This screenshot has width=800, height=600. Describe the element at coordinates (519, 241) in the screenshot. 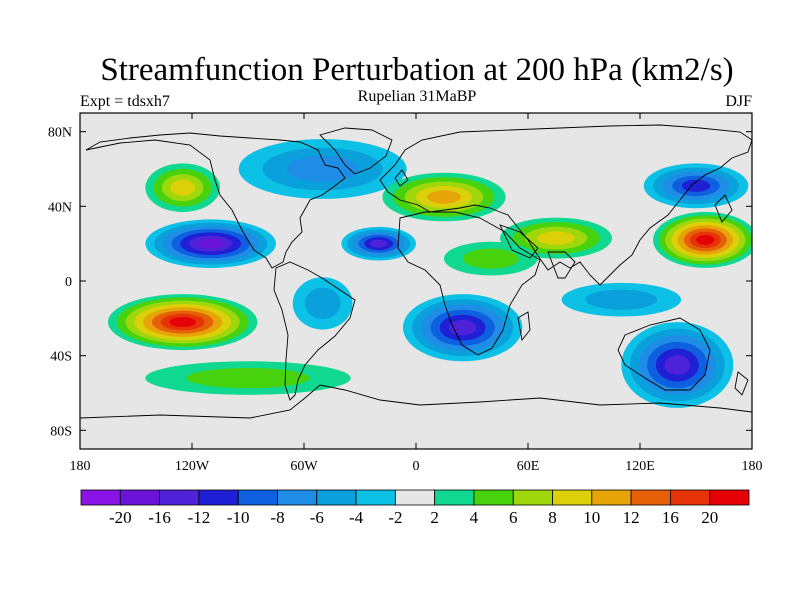

I see `arabia-coast` at that location.